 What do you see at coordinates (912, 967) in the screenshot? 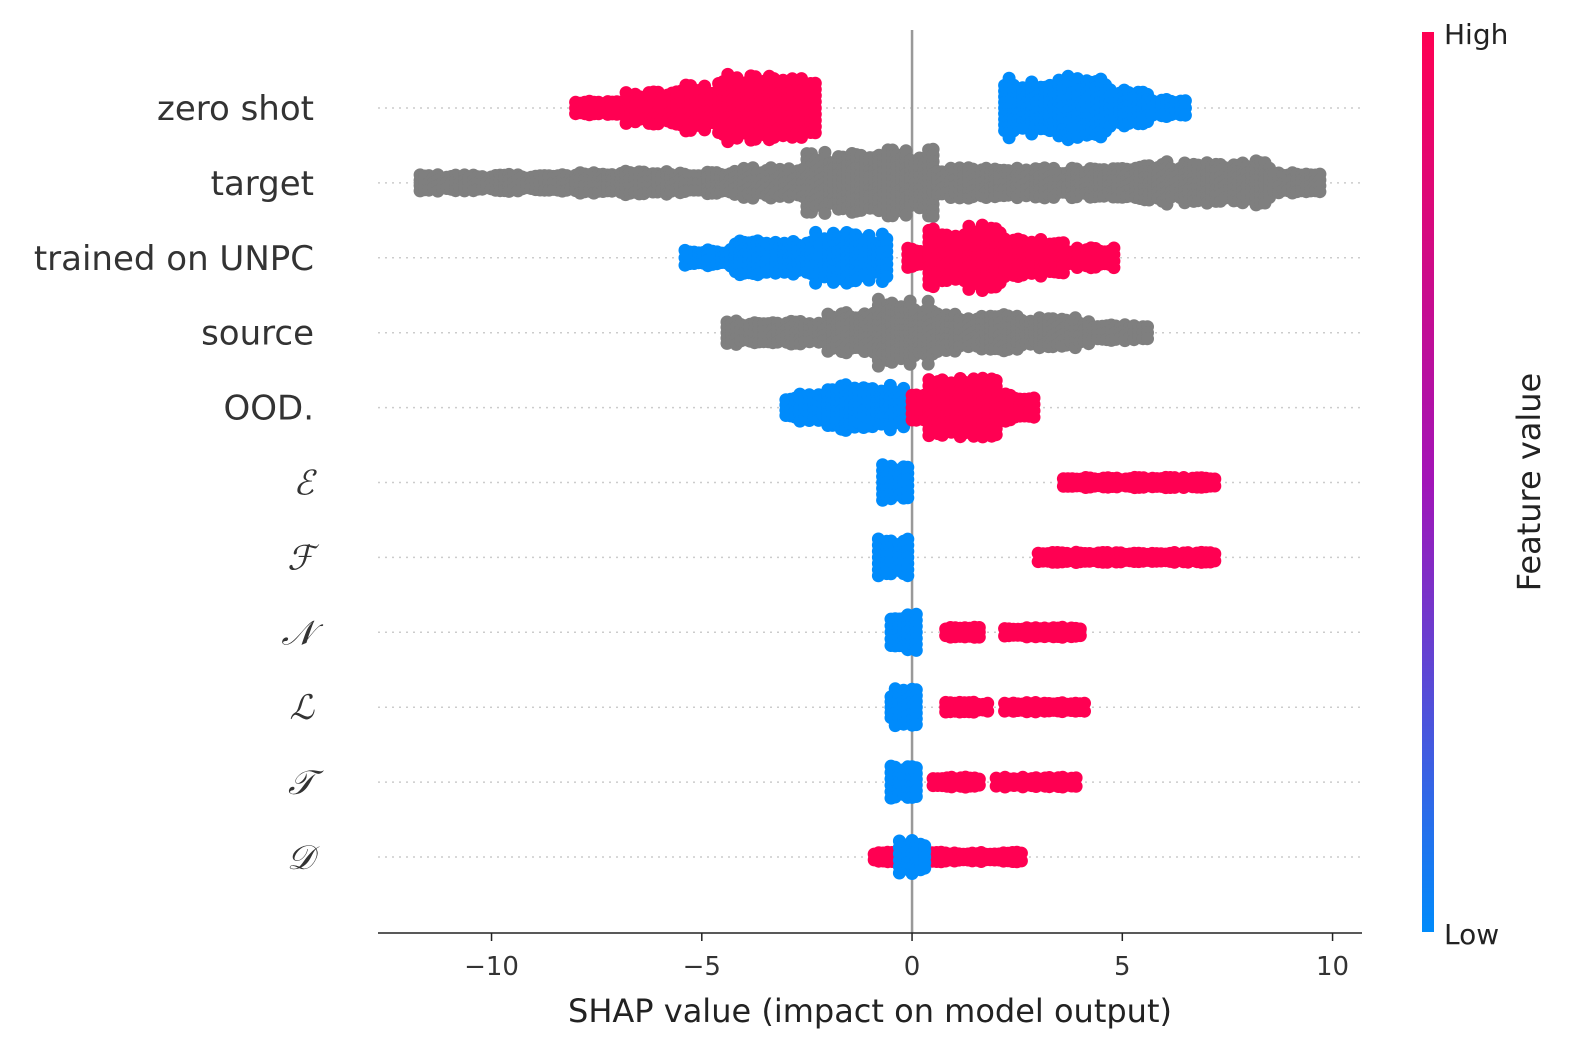
I see `x-tick-label: 0` at bounding box center [912, 967].